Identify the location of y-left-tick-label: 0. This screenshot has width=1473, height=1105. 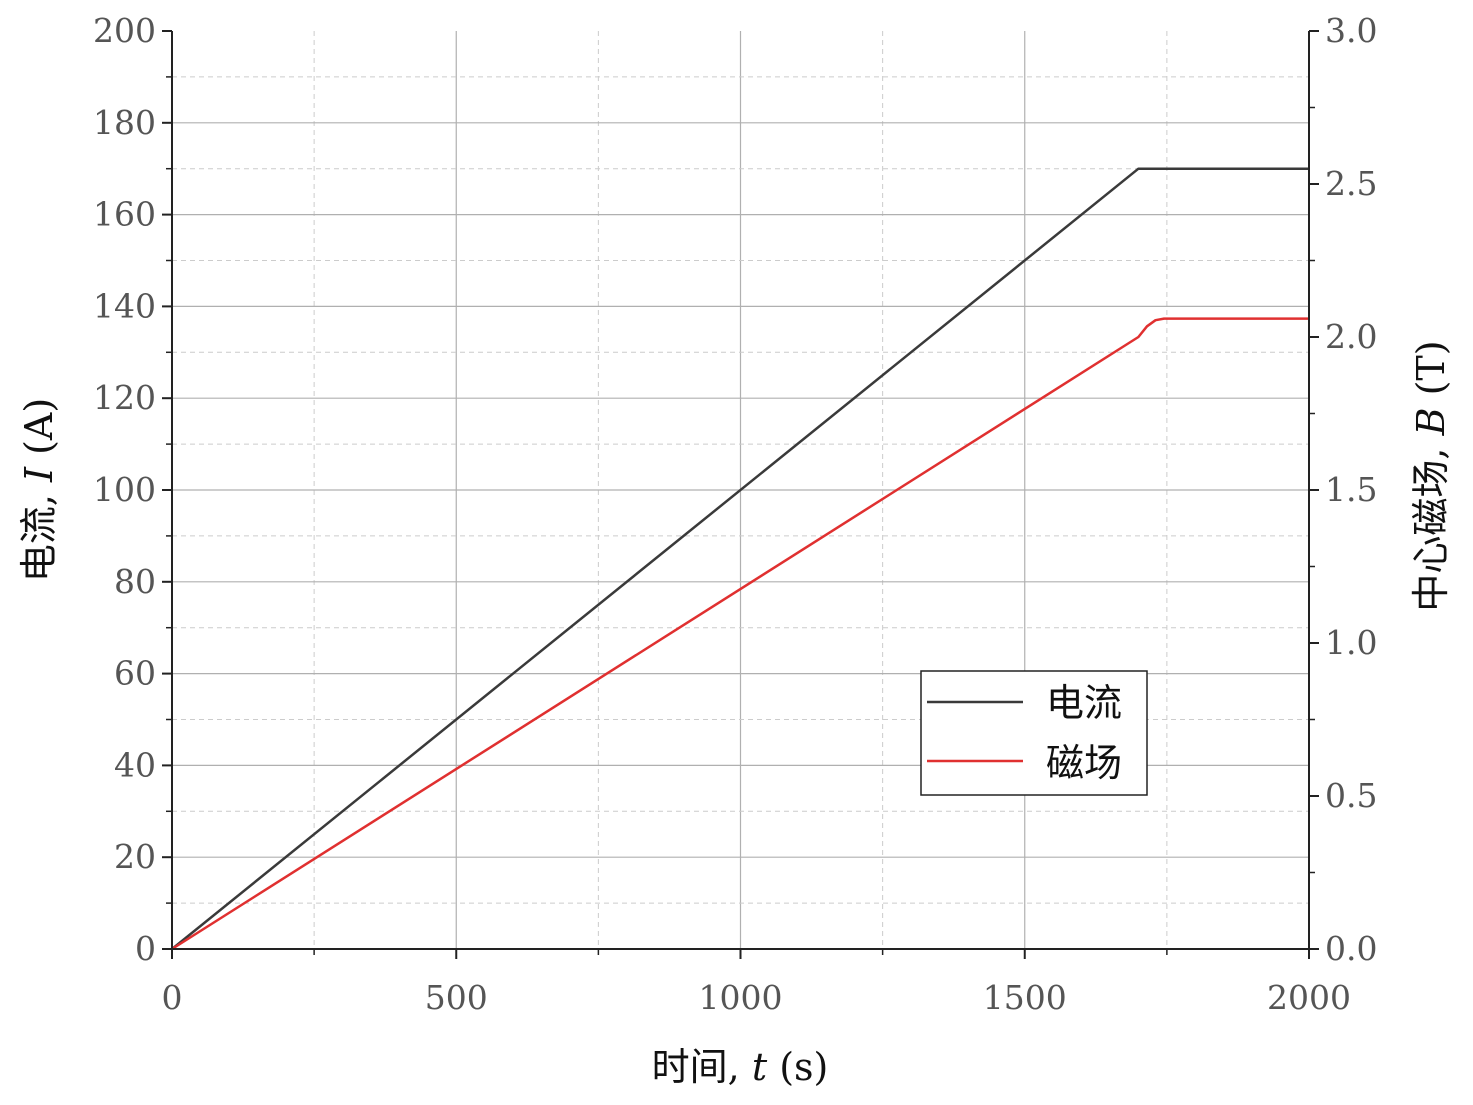
(145, 948).